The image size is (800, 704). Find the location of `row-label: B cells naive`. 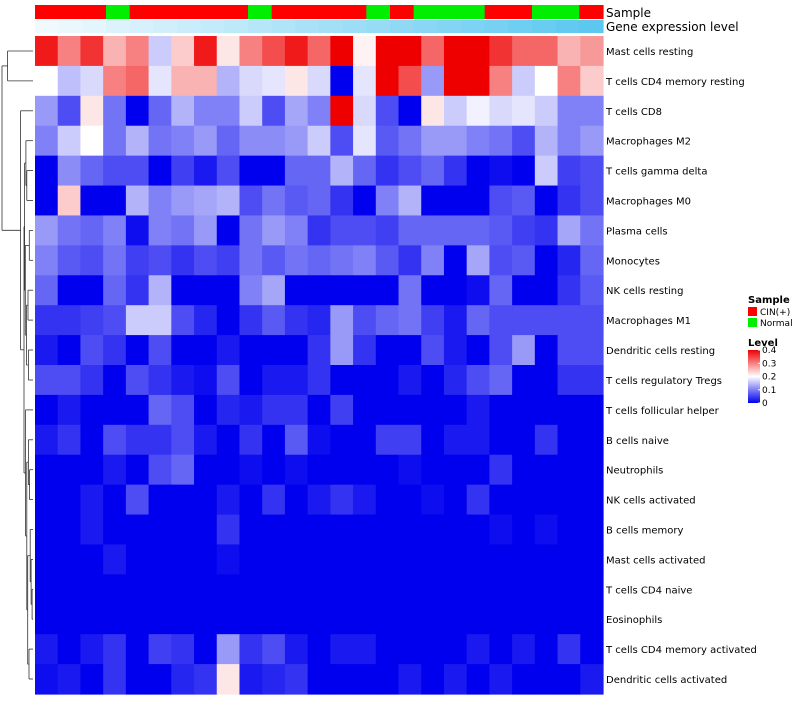

row-label: B cells naive is located at coordinates (637, 441).